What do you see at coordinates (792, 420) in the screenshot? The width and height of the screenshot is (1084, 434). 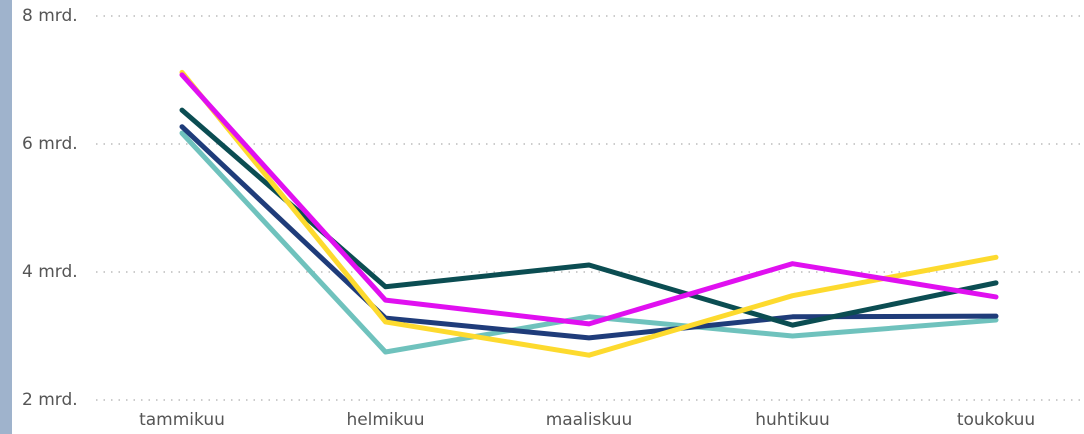 I see `x-tick-label: huhtikuu` at bounding box center [792, 420].